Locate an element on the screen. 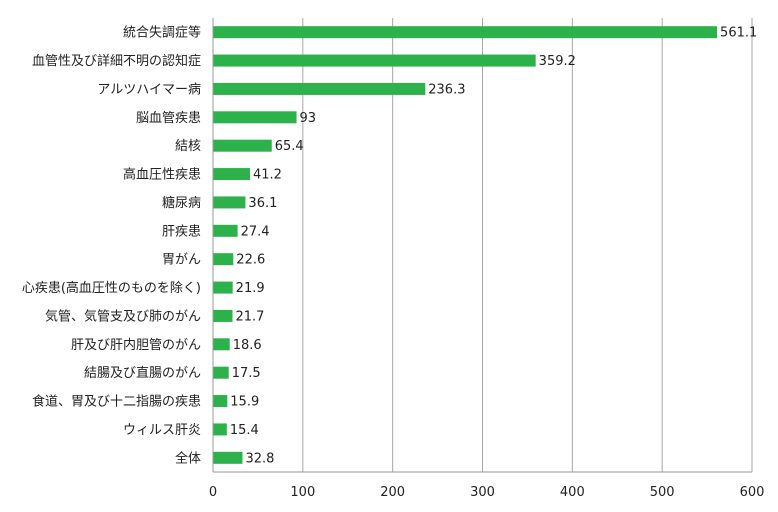 The width and height of the screenshot is (778, 512). value-label: 18.6 is located at coordinates (247, 345).